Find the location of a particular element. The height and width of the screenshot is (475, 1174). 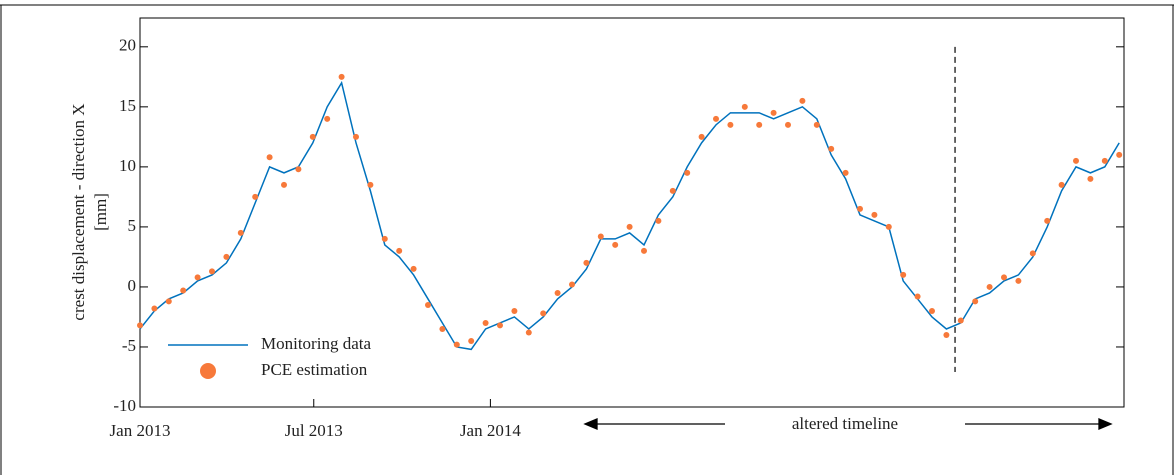

legend-swatch is located at coordinates (208, 371).